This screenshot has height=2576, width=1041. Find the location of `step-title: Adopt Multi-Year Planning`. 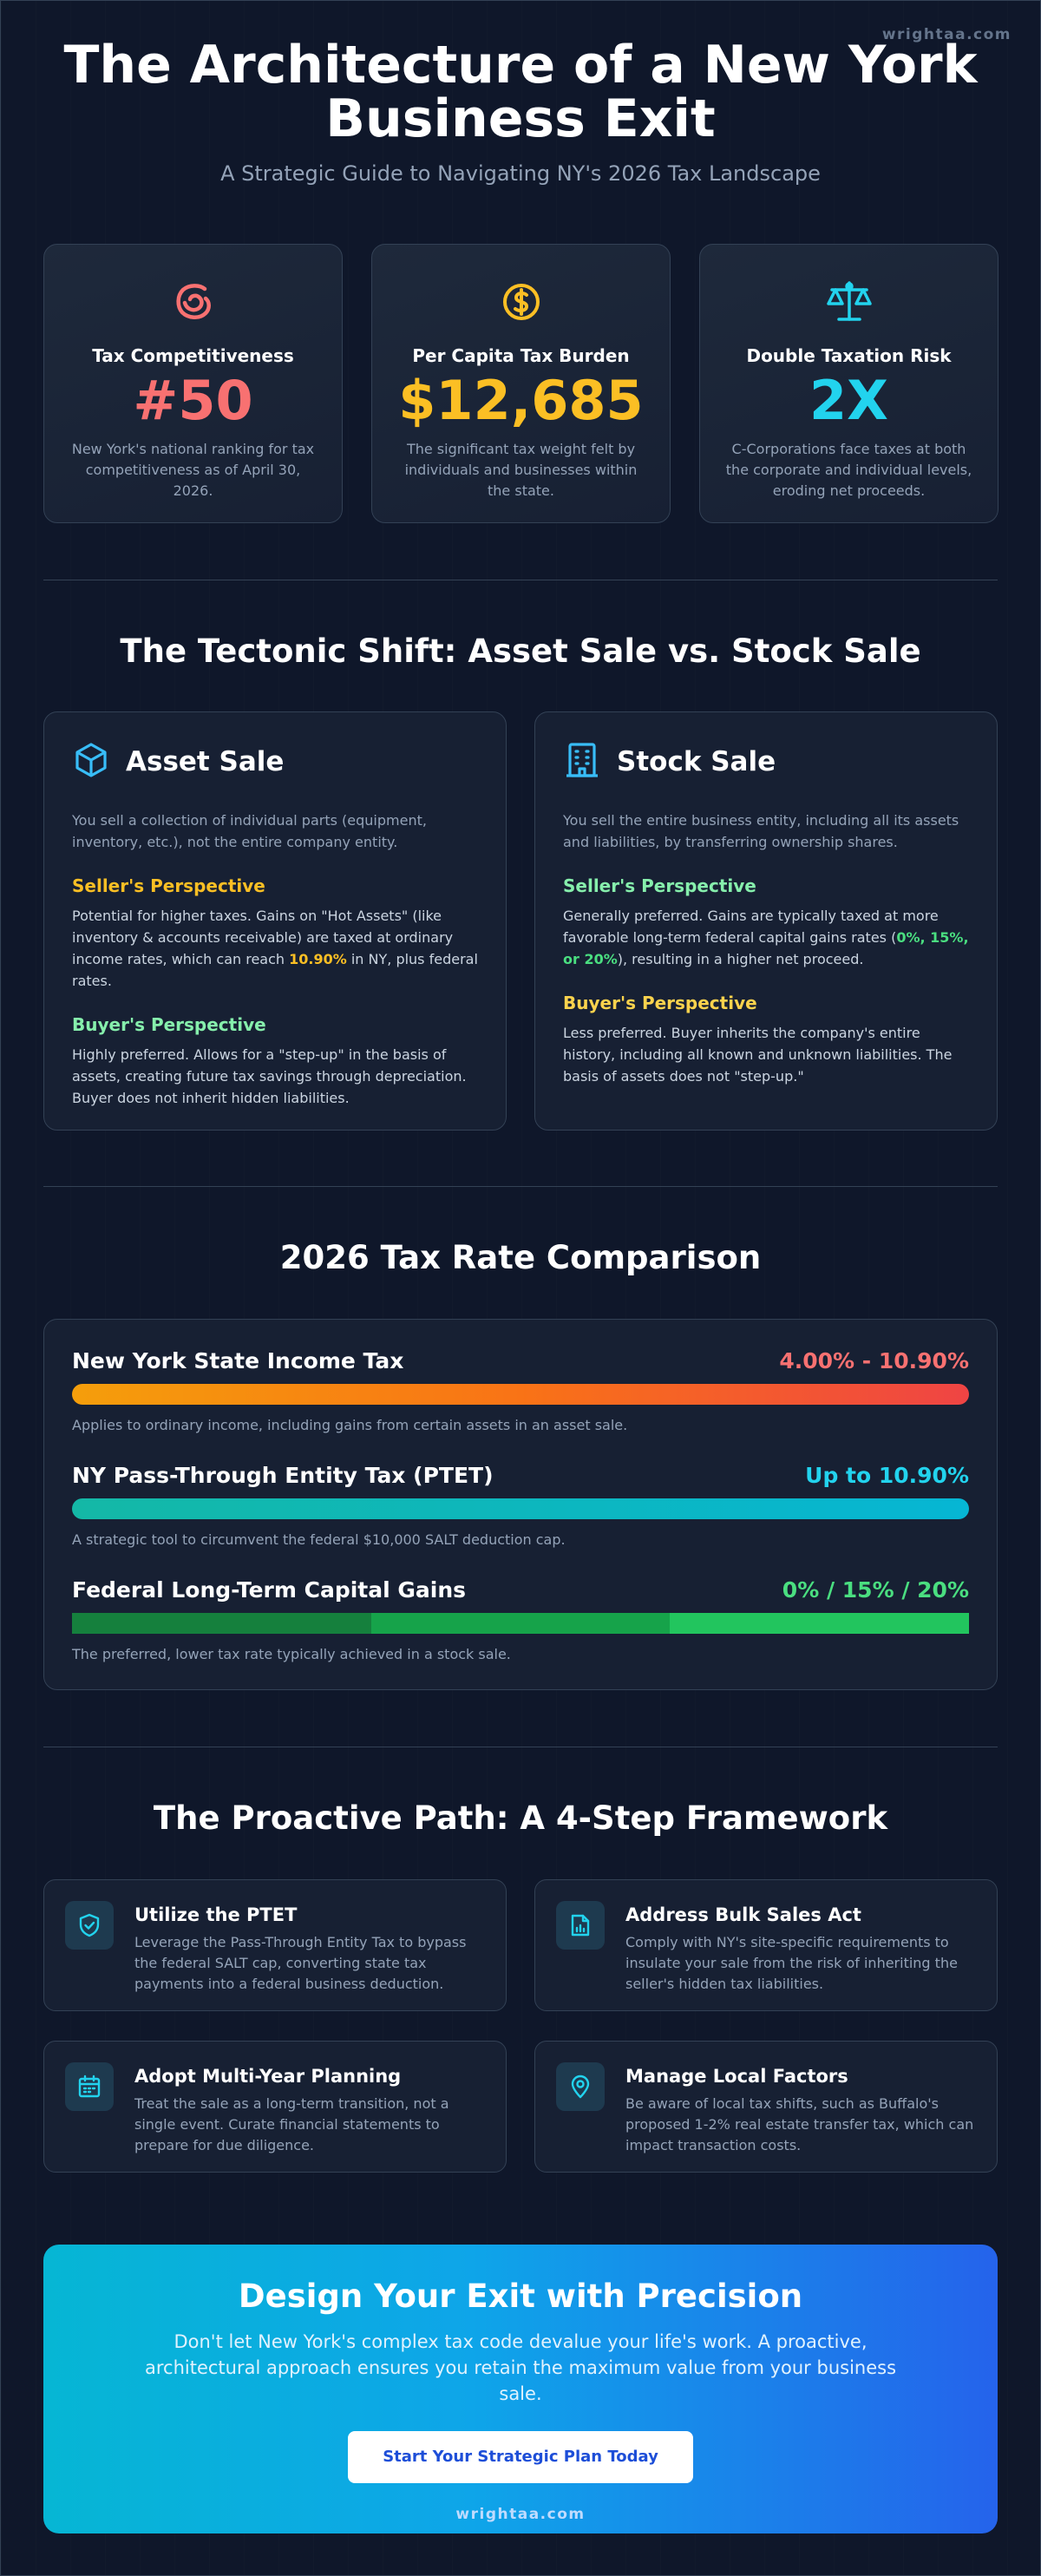

step-title: Adopt Multi-Year Planning is located at coordinates (268, 2076).